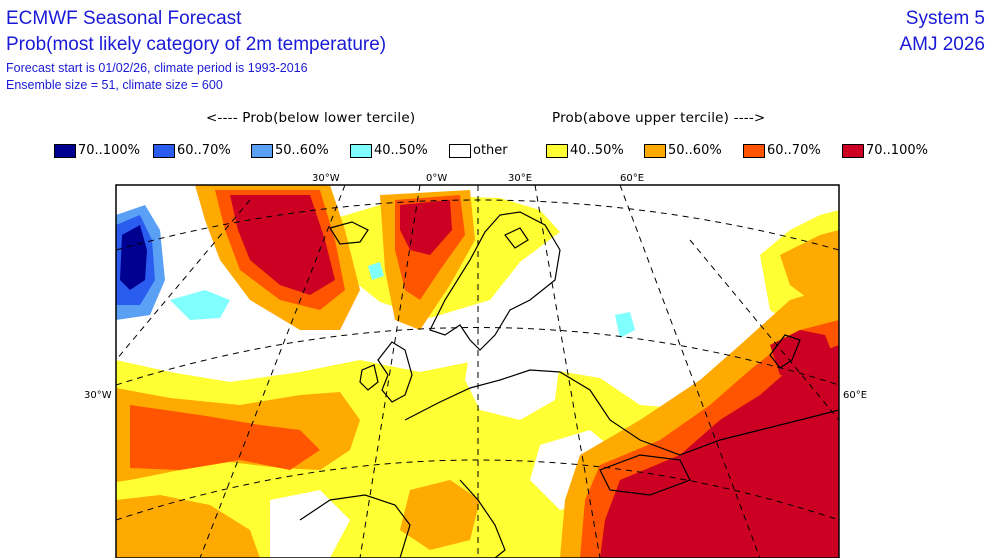 The width and height of the screenshot is (991, 558). Describe the element at coordinates (785, 351) in the screenshot. I see `coast-novaya-zemlya` at that location.